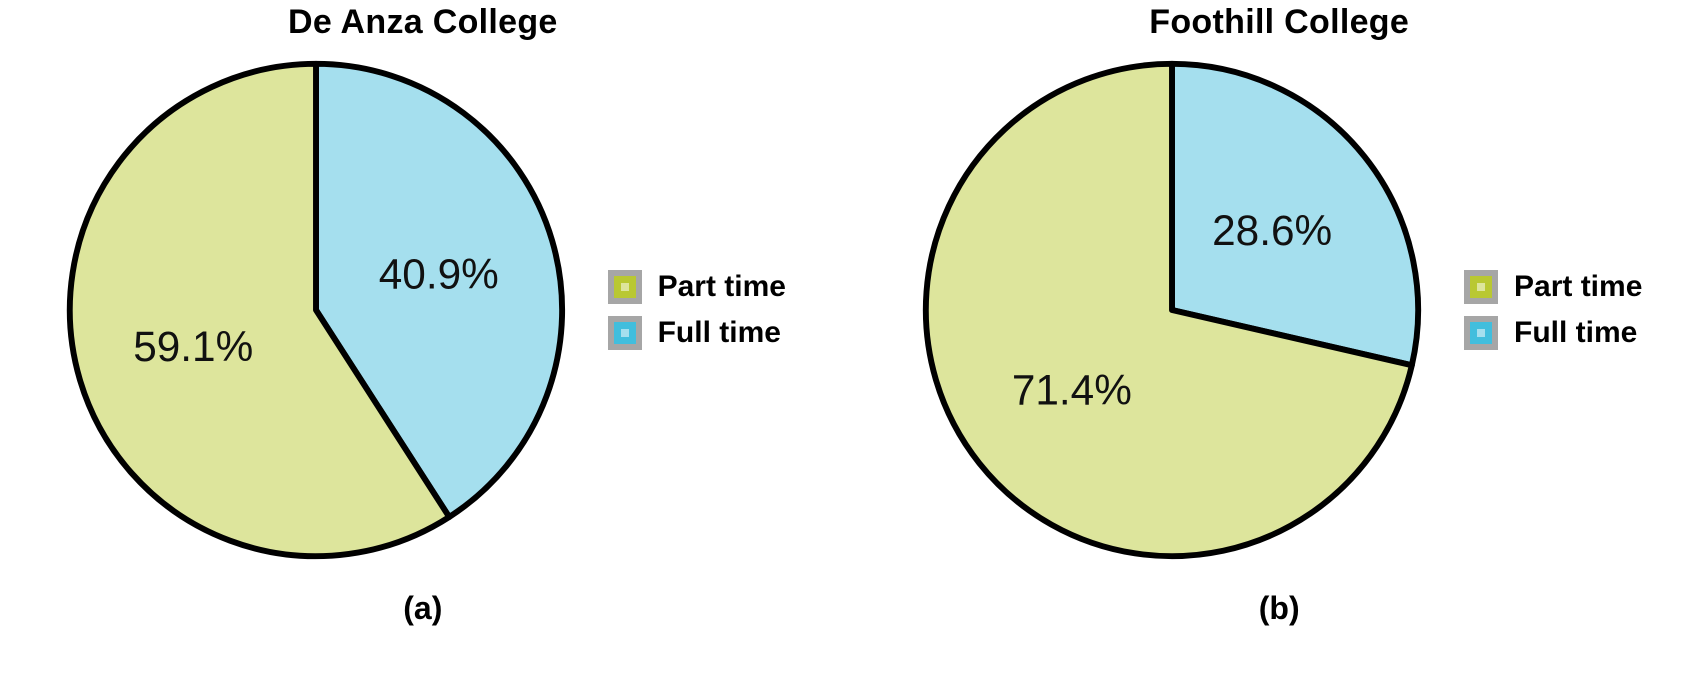  What do you see at coordinates (1072, 390) in the screenshot?
I see `pie-slice-label-part-time: 71.4%` at bounding box center [1072, 390].